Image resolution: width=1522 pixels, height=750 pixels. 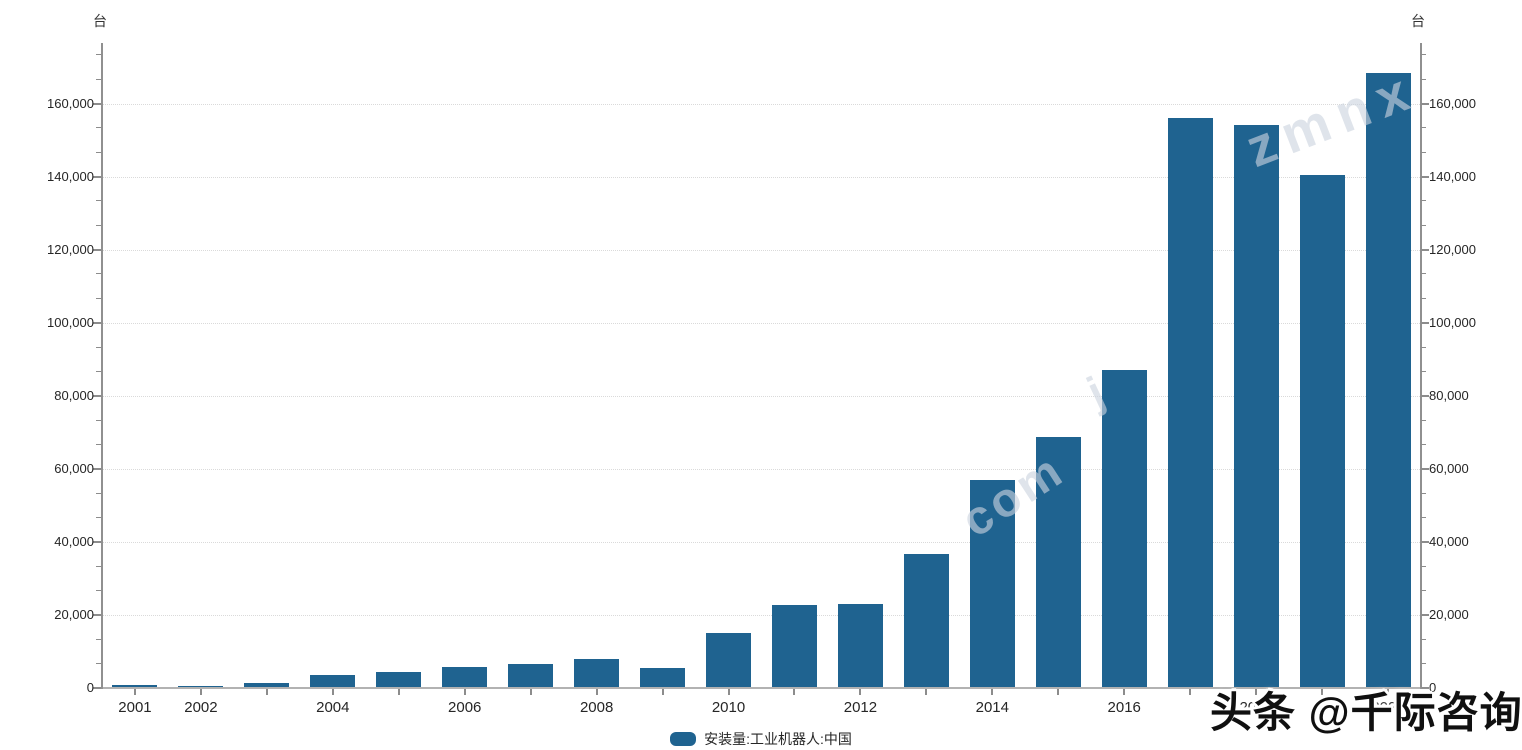 What do you see at coordinates (1449, 395) in the screenshot?
I see `y-tick-label-right: 80,000` at bounding box center [1449, 395].